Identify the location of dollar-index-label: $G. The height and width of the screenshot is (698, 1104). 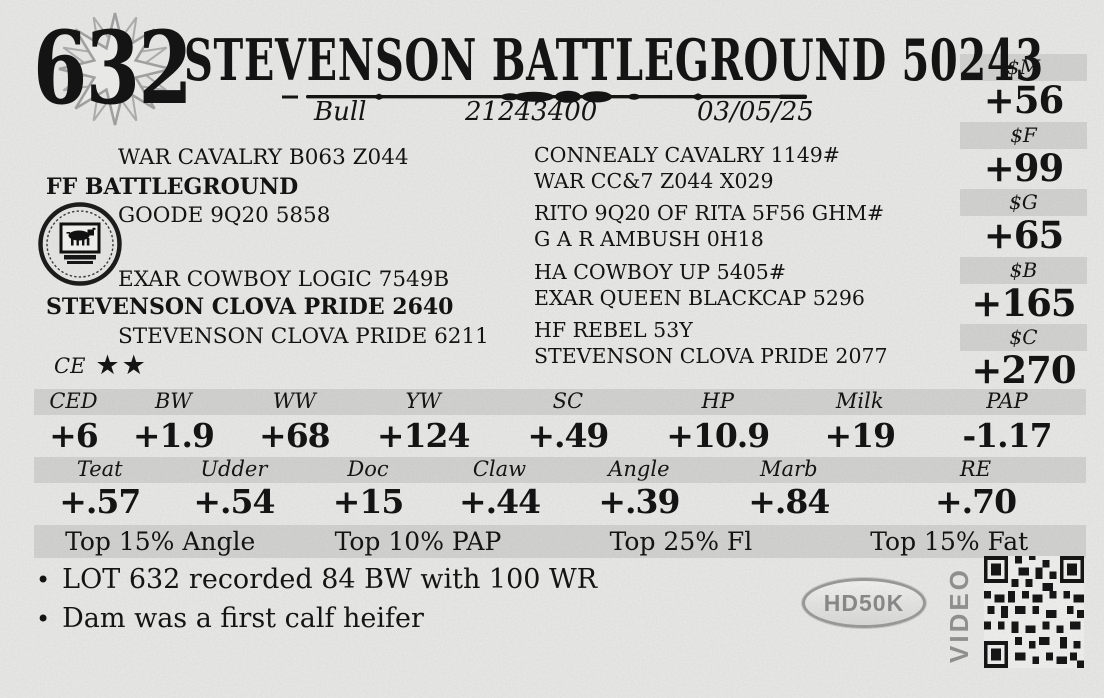
(1023, 202).